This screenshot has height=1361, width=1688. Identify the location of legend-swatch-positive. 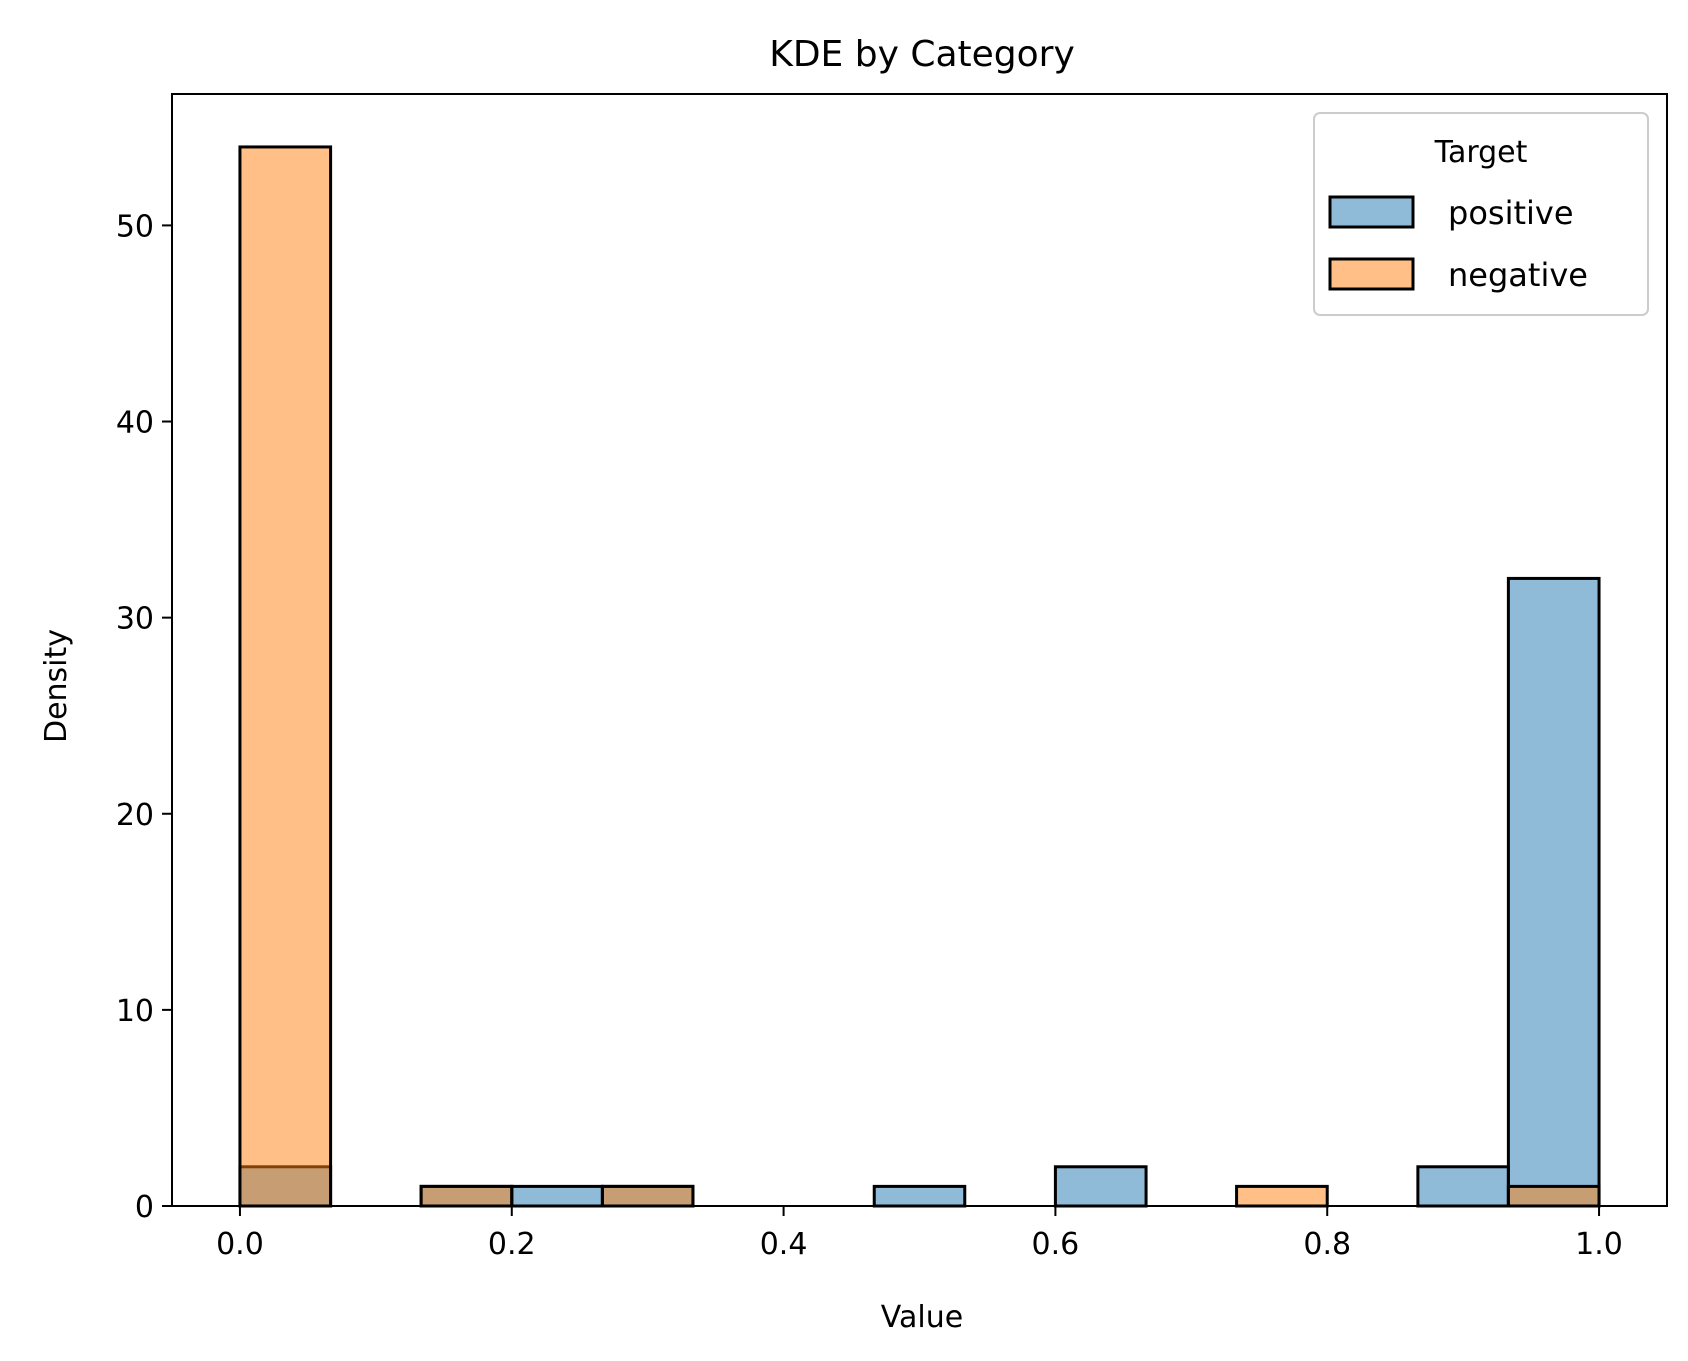
(1371, 212).